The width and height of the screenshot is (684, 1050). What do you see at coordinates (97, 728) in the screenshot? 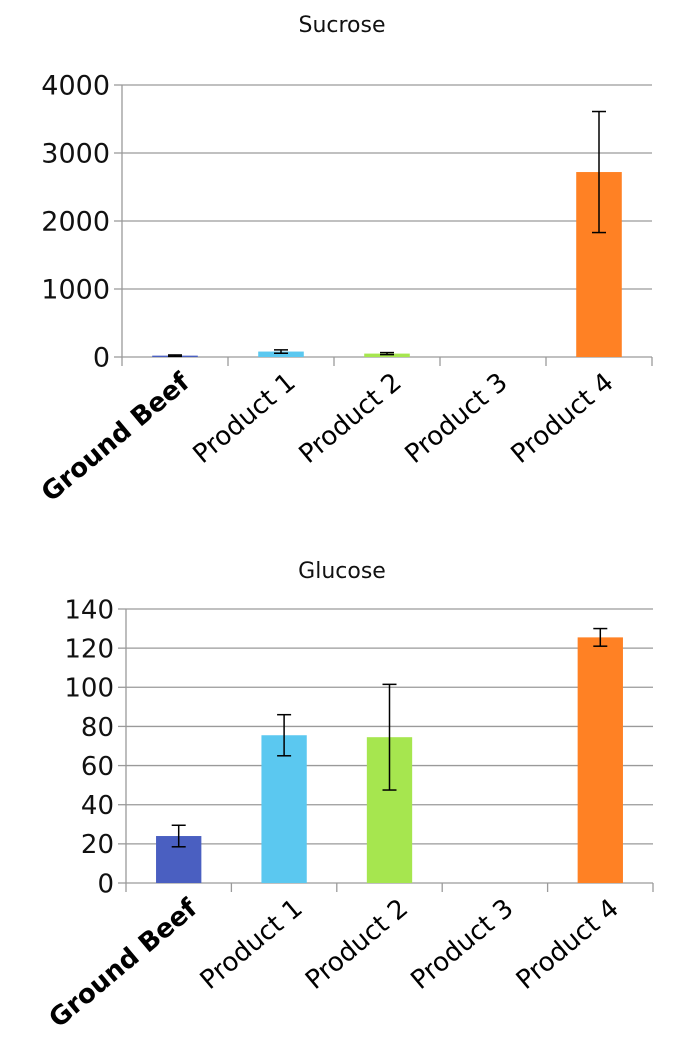
I see `y-tick-label: 80` at bounding box center [97, 728].